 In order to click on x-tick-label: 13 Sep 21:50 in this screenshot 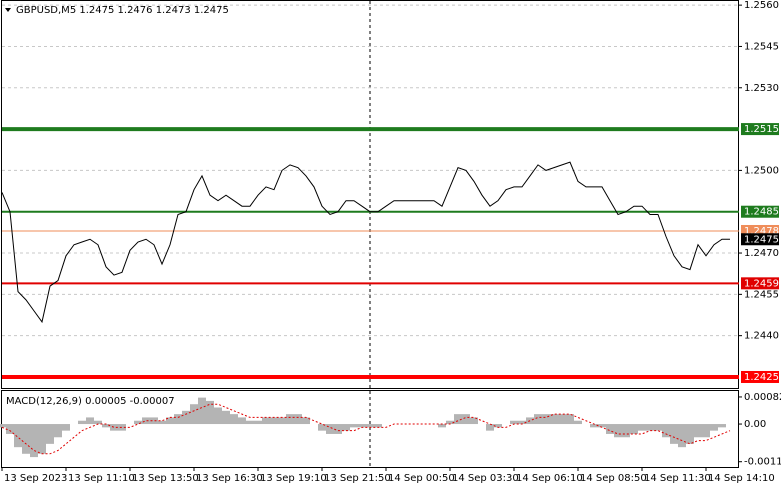, I will do `click(357, 478)`.